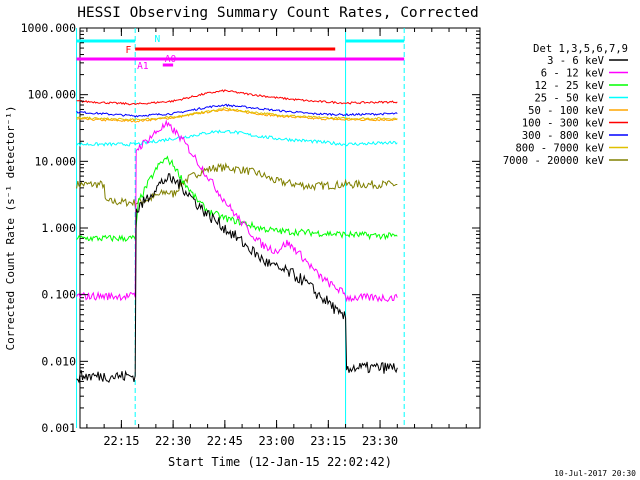 The width and height of the screenshot is (640, 480). Describe the element at coordinates (58, 361) in the screenshot. I see `y-tick-label: 0.010` at that location.